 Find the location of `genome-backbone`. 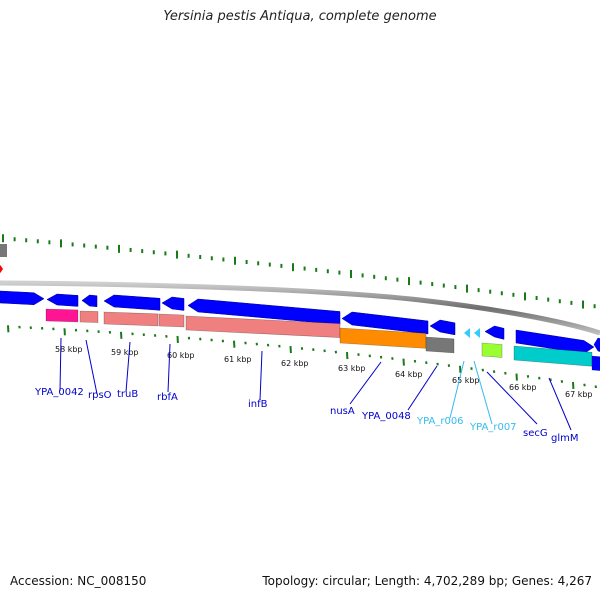

genome-backbone is located at coordinates (300, 308).